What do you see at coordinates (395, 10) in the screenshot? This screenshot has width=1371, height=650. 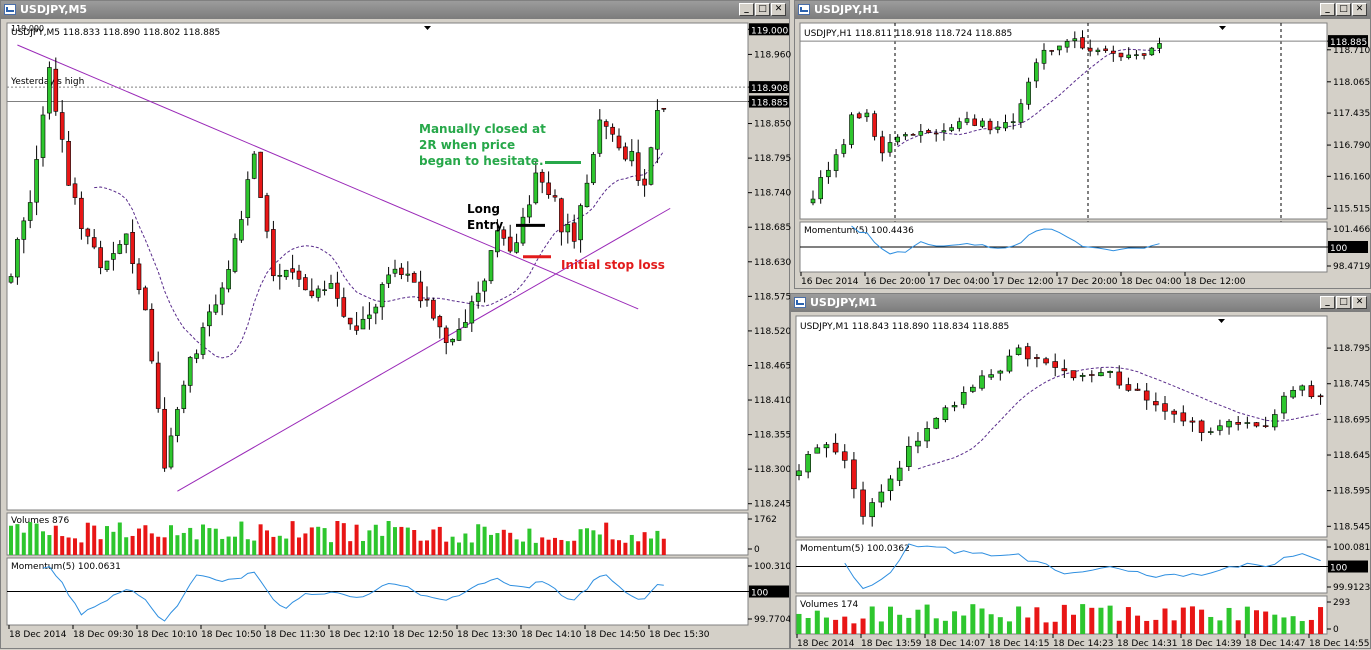 I see `window-titlebar: USDJPY,M5 _ □ ✕` at bounding box center [395, 10].